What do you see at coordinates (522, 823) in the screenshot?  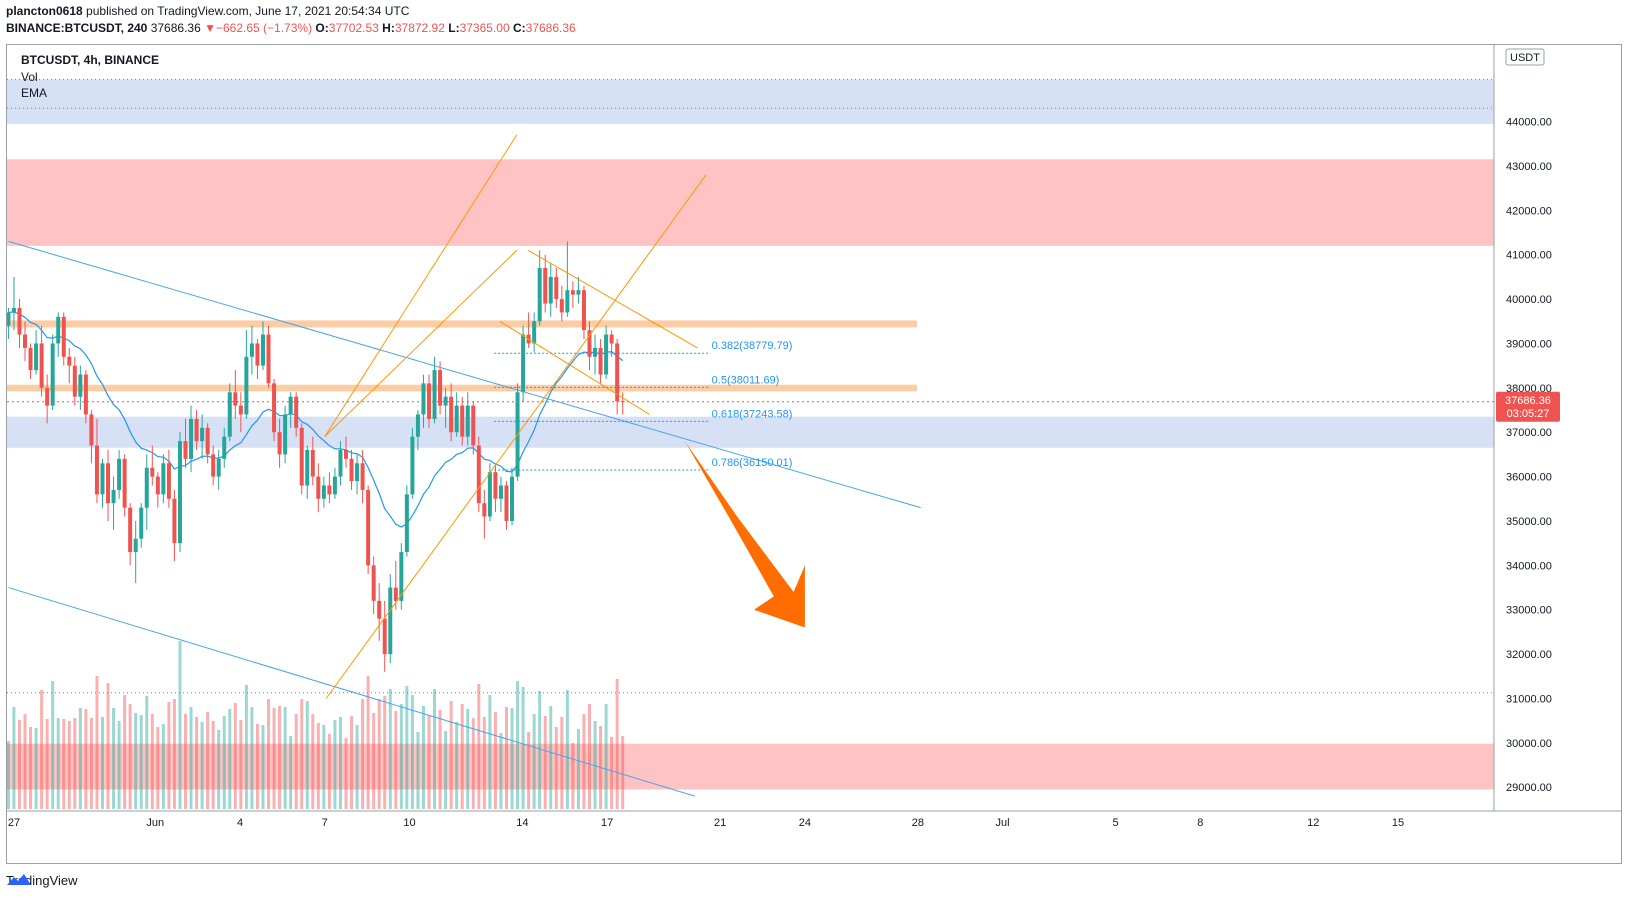 I see `x-tick-label: 14` at bounding box center [522, 823].